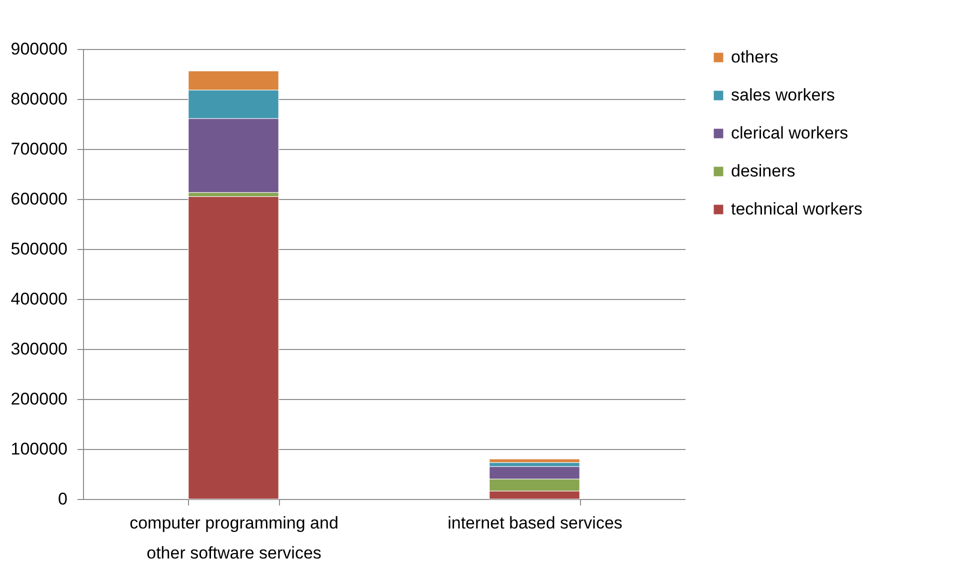  What do you see at coordinates (39, 449) in the screenshot?
I see `y-tick-label: 100000` at bounding box center [39, 449].